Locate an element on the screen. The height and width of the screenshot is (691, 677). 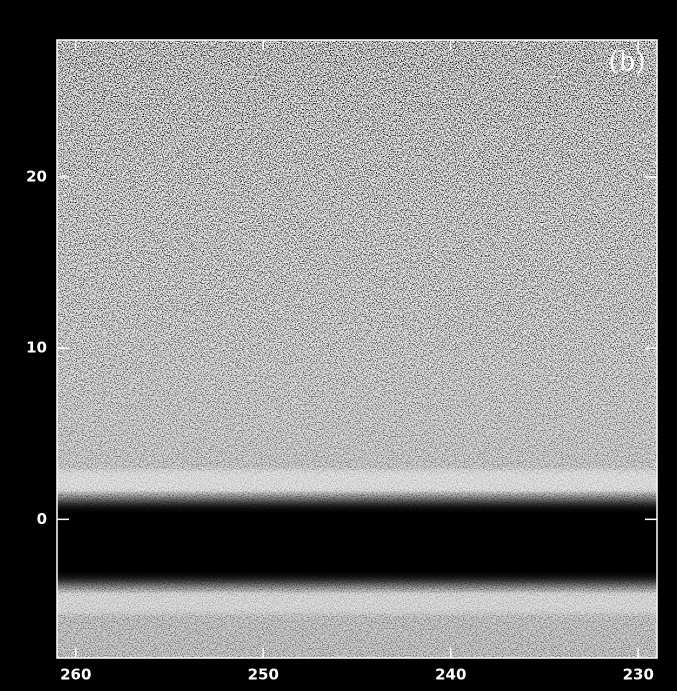
x-tick-label: 240 is located at coordinates (450, 675).